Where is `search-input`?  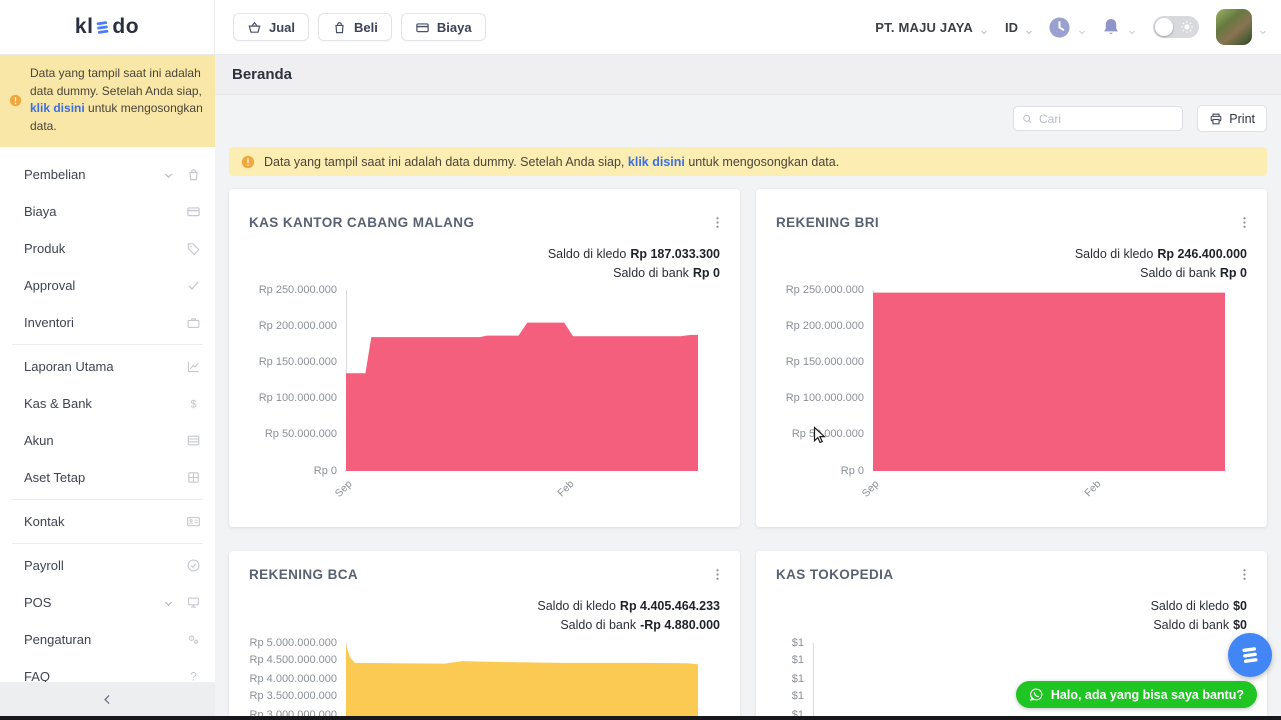 search-input is located at coordinates (1106, 118).